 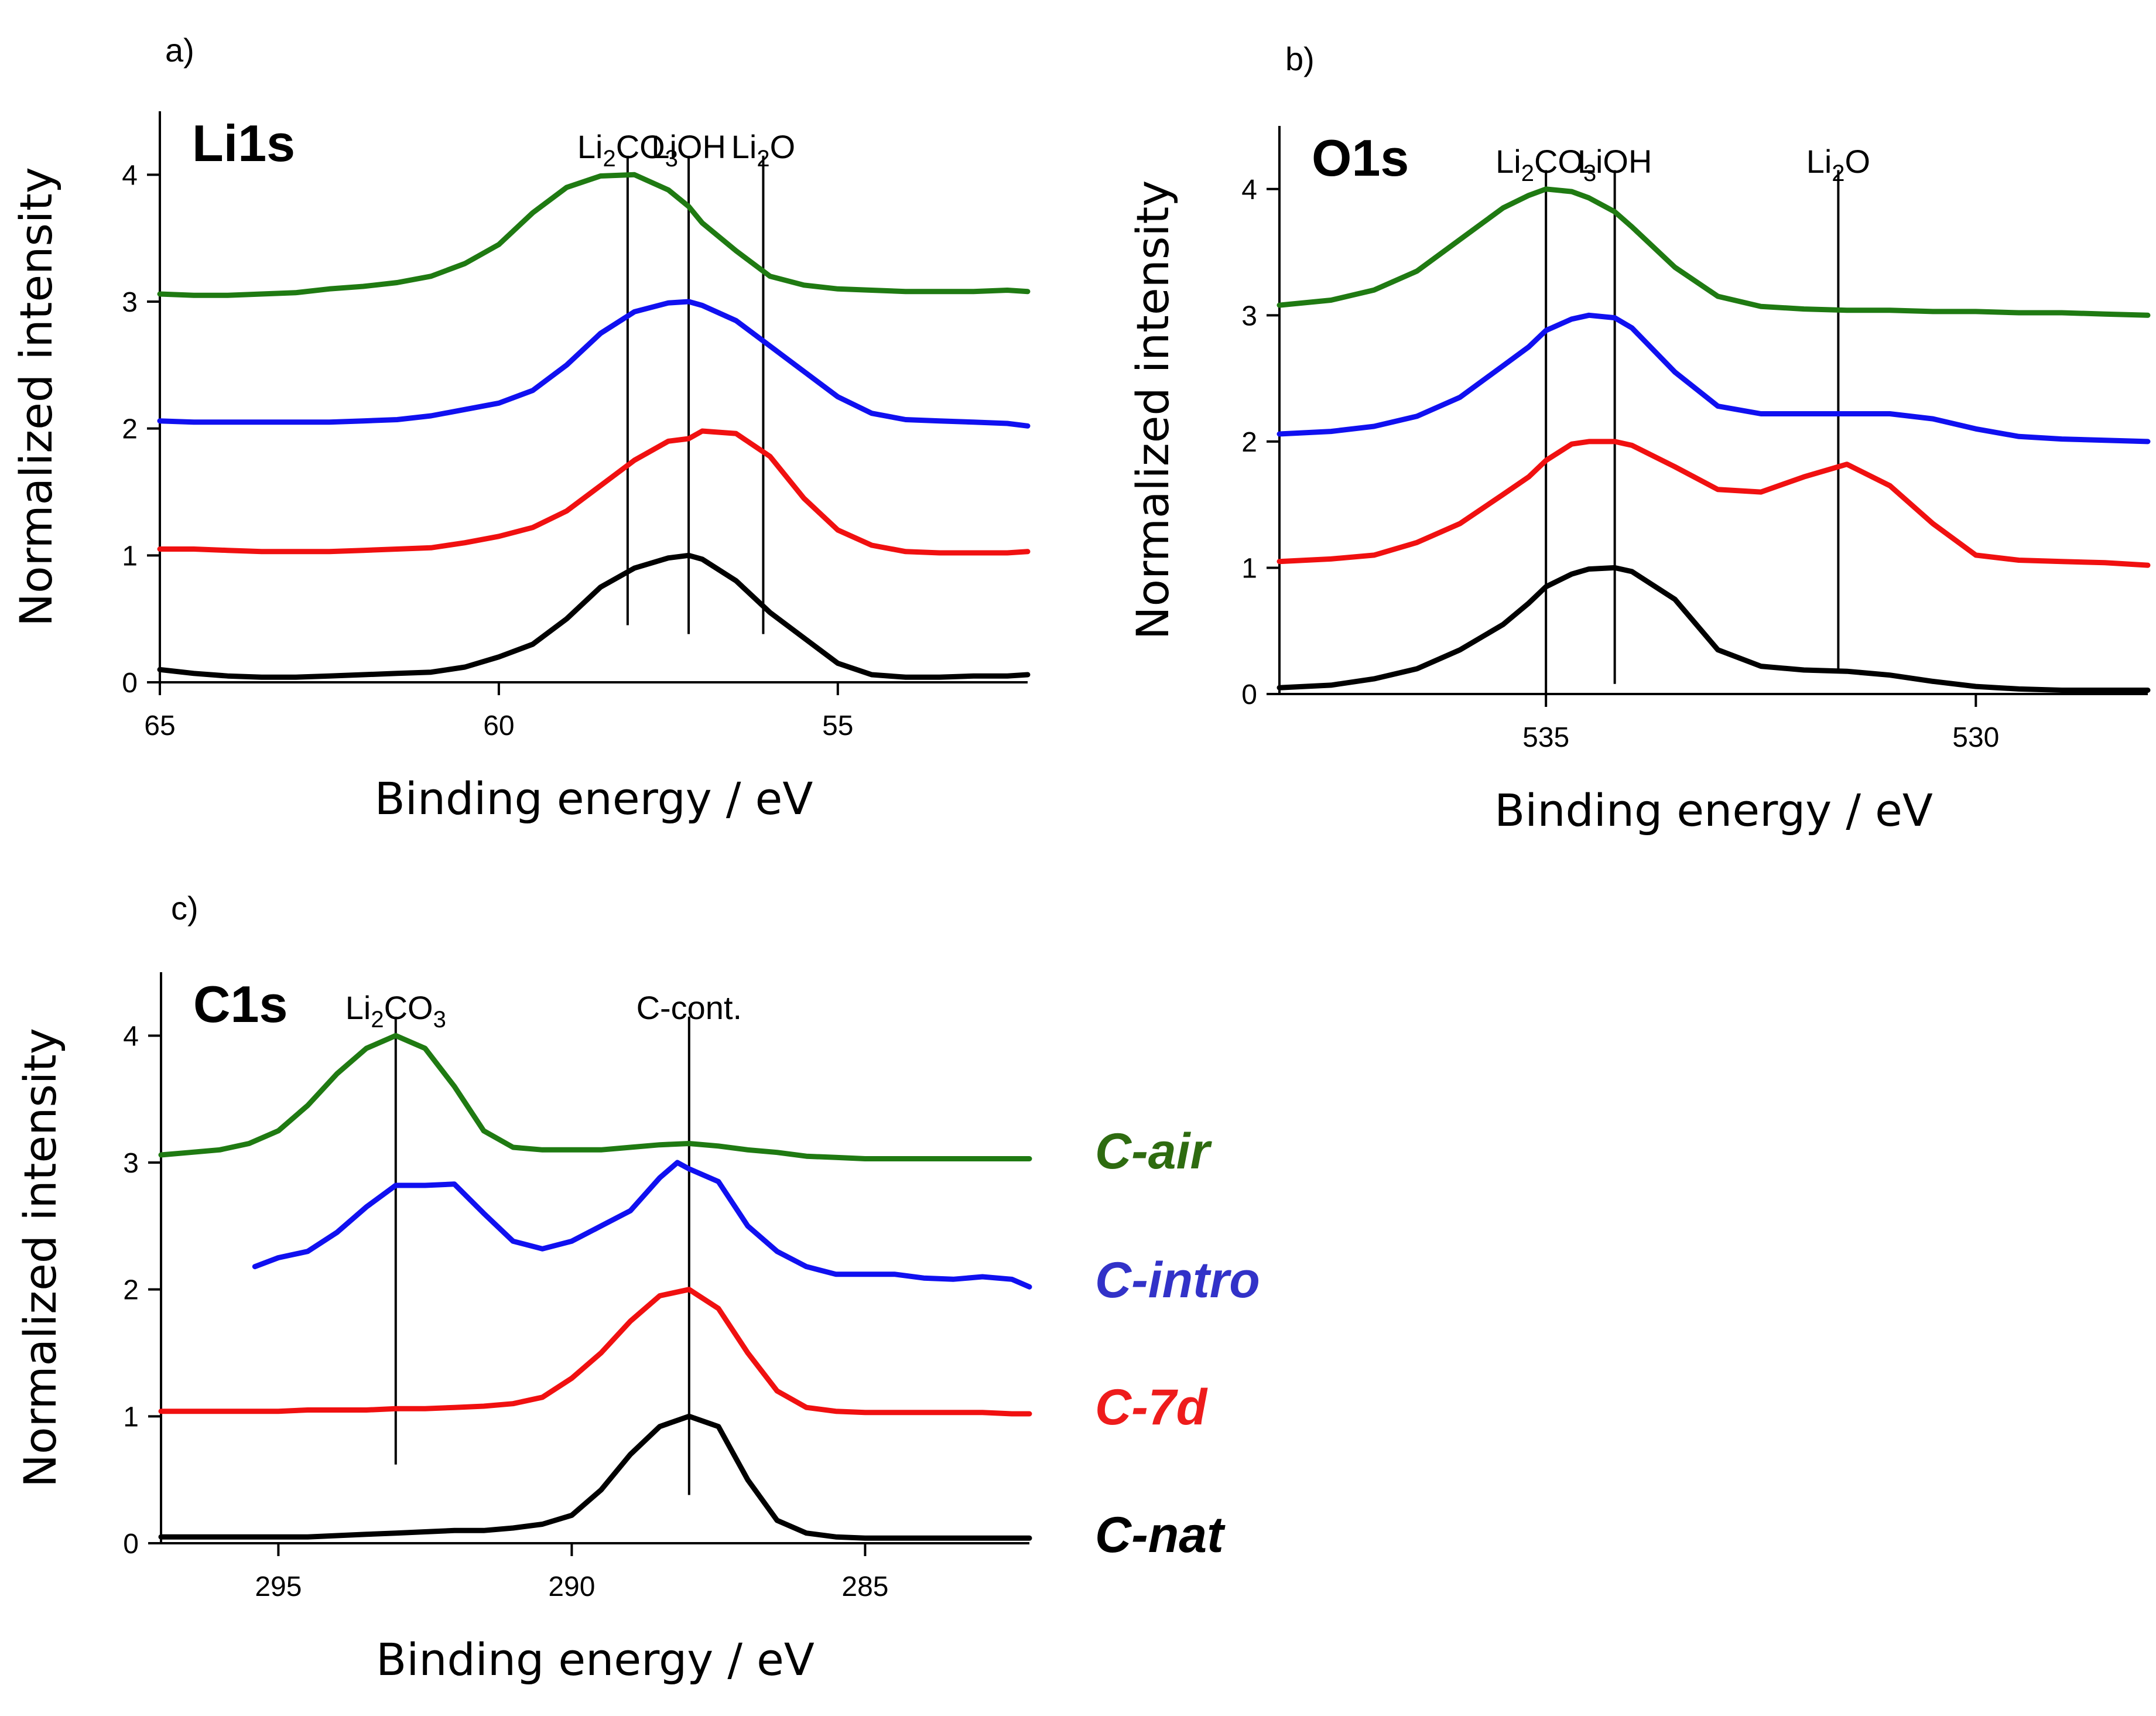 What do you see at coordinates (499, 725) in the screenshot?
I see `x-tick-label: 60` at bounding box center [499, 725].